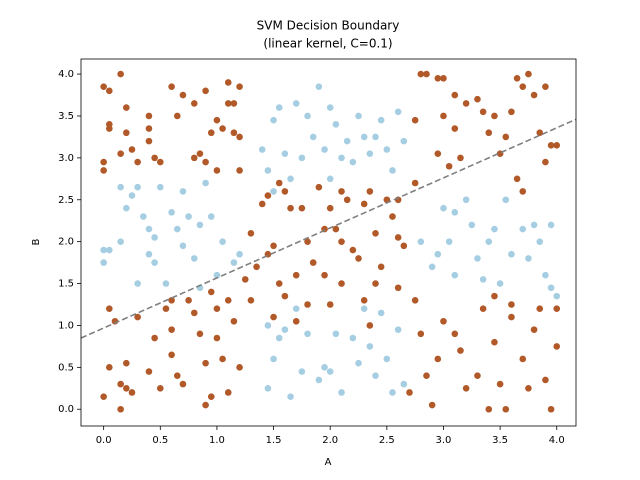 This screenshot has height=480, width=640. I want to click on y-tick-label: 1.5, so click(66, 284).